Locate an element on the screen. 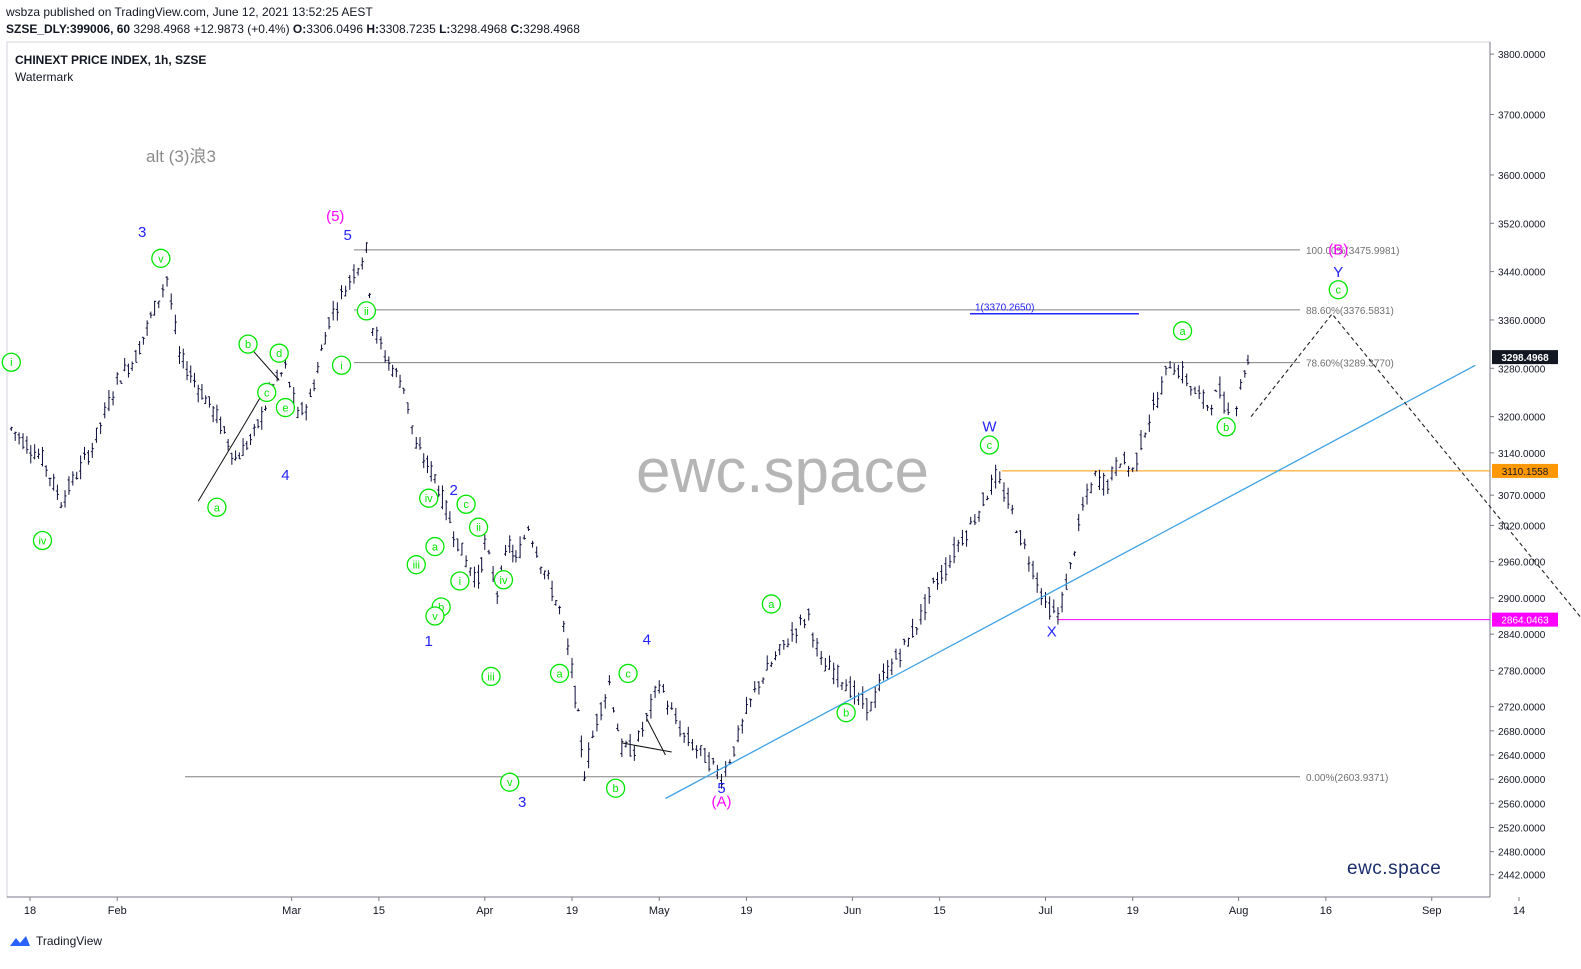  triangle-lower-line is located at coordinates (232, 444).